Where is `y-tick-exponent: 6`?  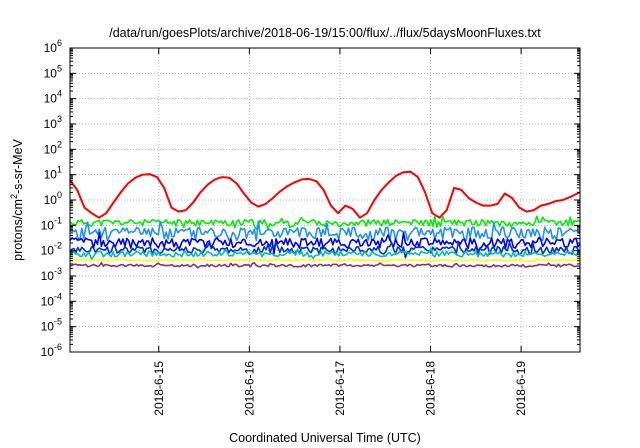 y-tick-exponent: 6 is located at coordinates (59, 43).